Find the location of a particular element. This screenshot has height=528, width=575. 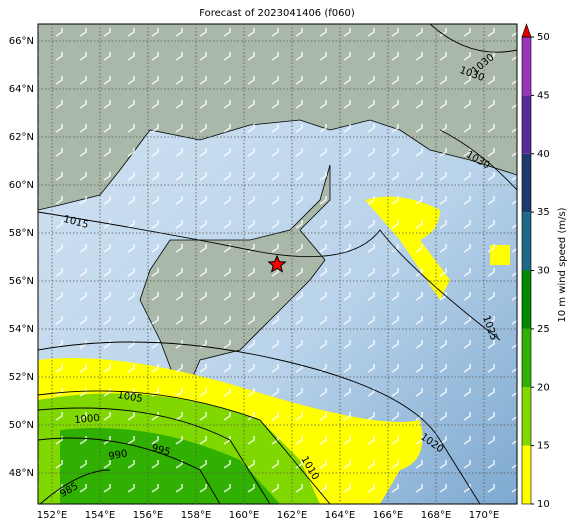

isobar-label: 995 is located at coordinates (160, 451).